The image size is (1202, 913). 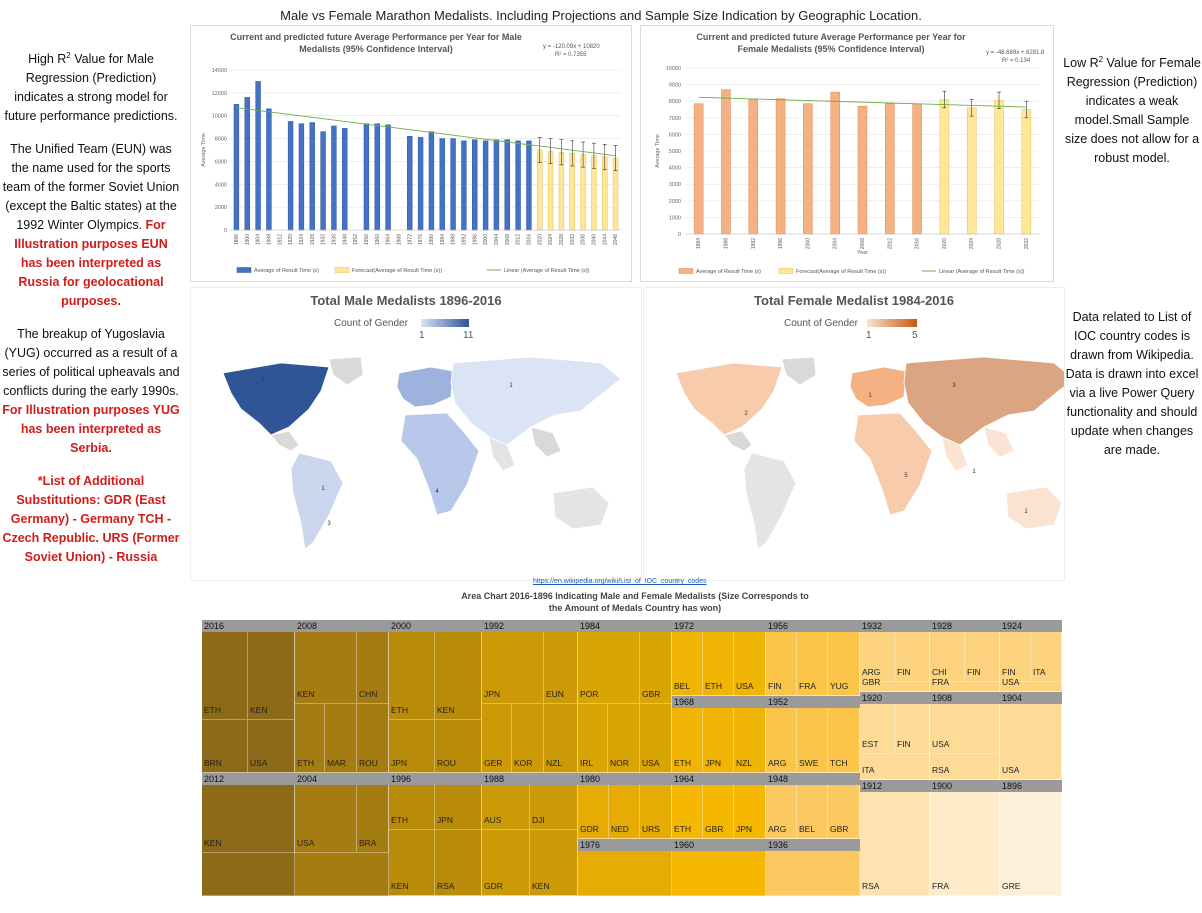 I want to click on treemap-country-cell: GBR, so click(x=718, y=812).